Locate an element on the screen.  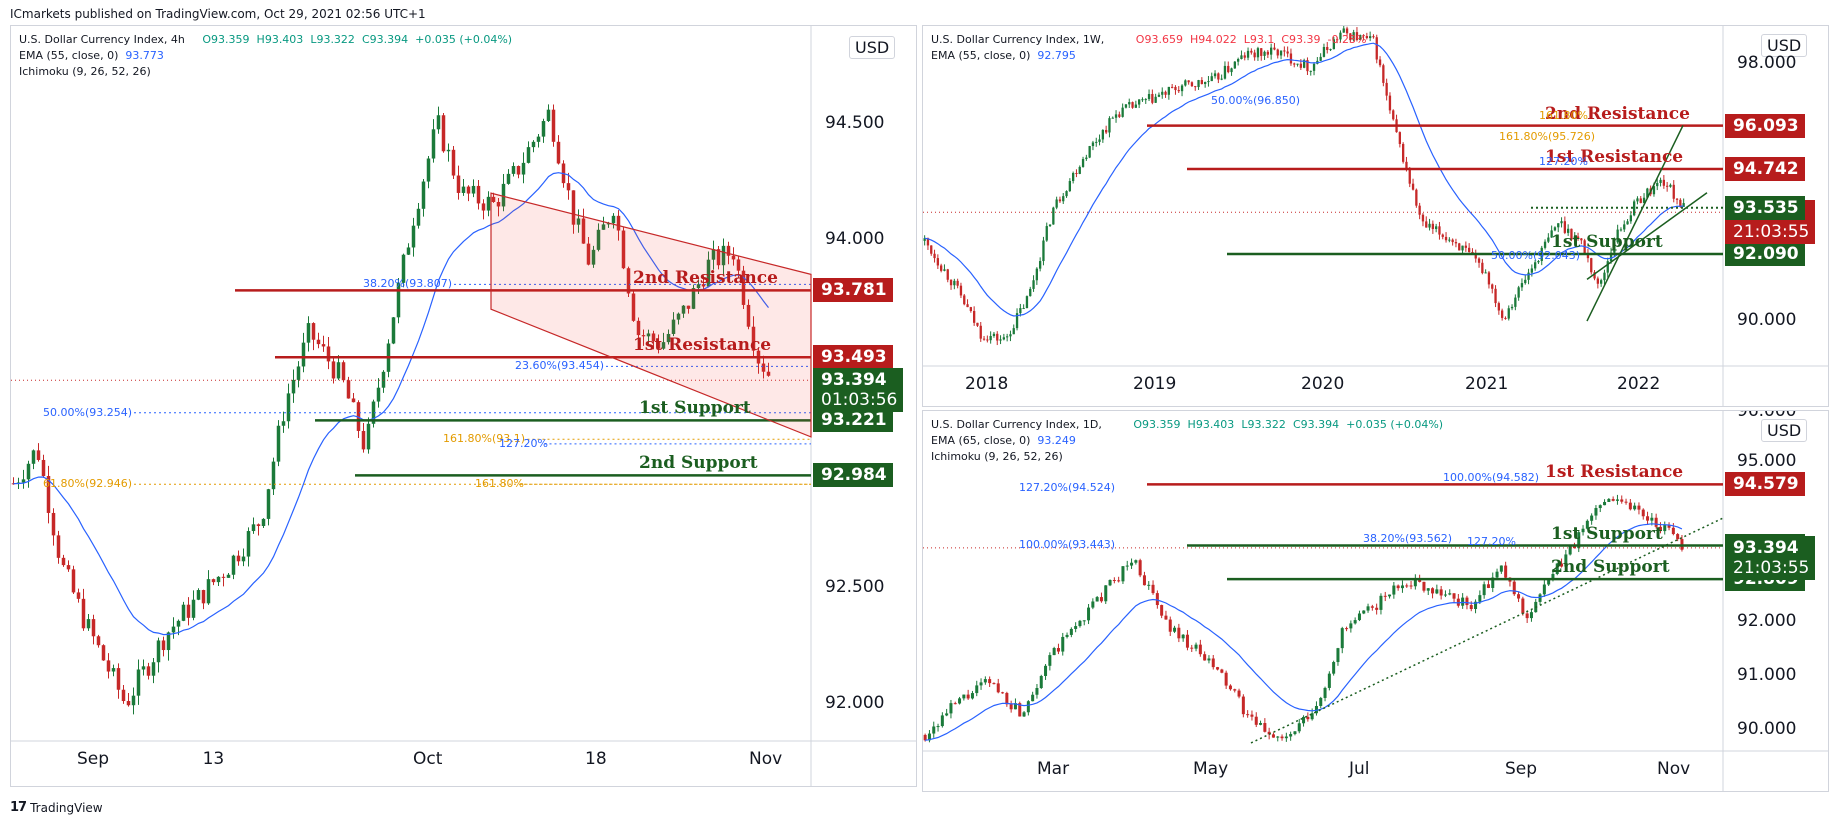
x-tick-label: Jul is located at coordinates (1359, 769).